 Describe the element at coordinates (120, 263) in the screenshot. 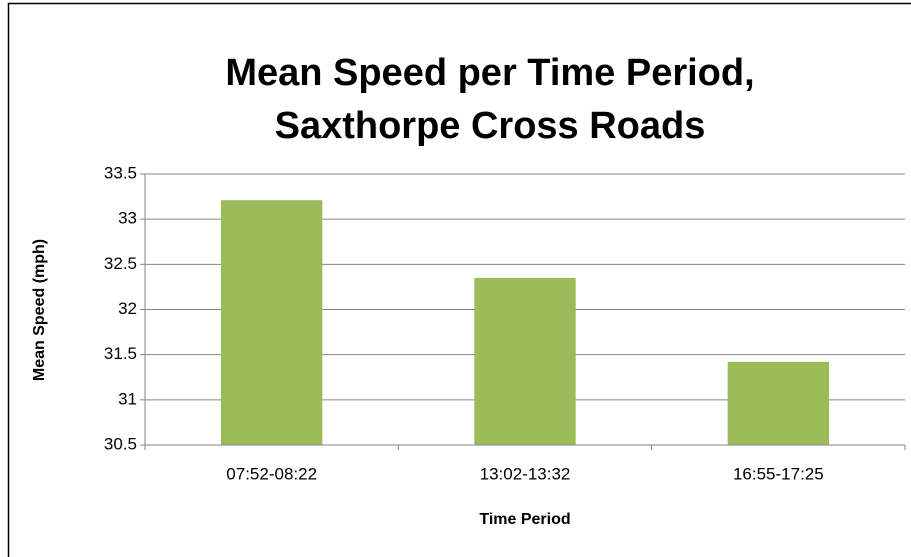

I see `y-tick-label: 32.5` at that location.